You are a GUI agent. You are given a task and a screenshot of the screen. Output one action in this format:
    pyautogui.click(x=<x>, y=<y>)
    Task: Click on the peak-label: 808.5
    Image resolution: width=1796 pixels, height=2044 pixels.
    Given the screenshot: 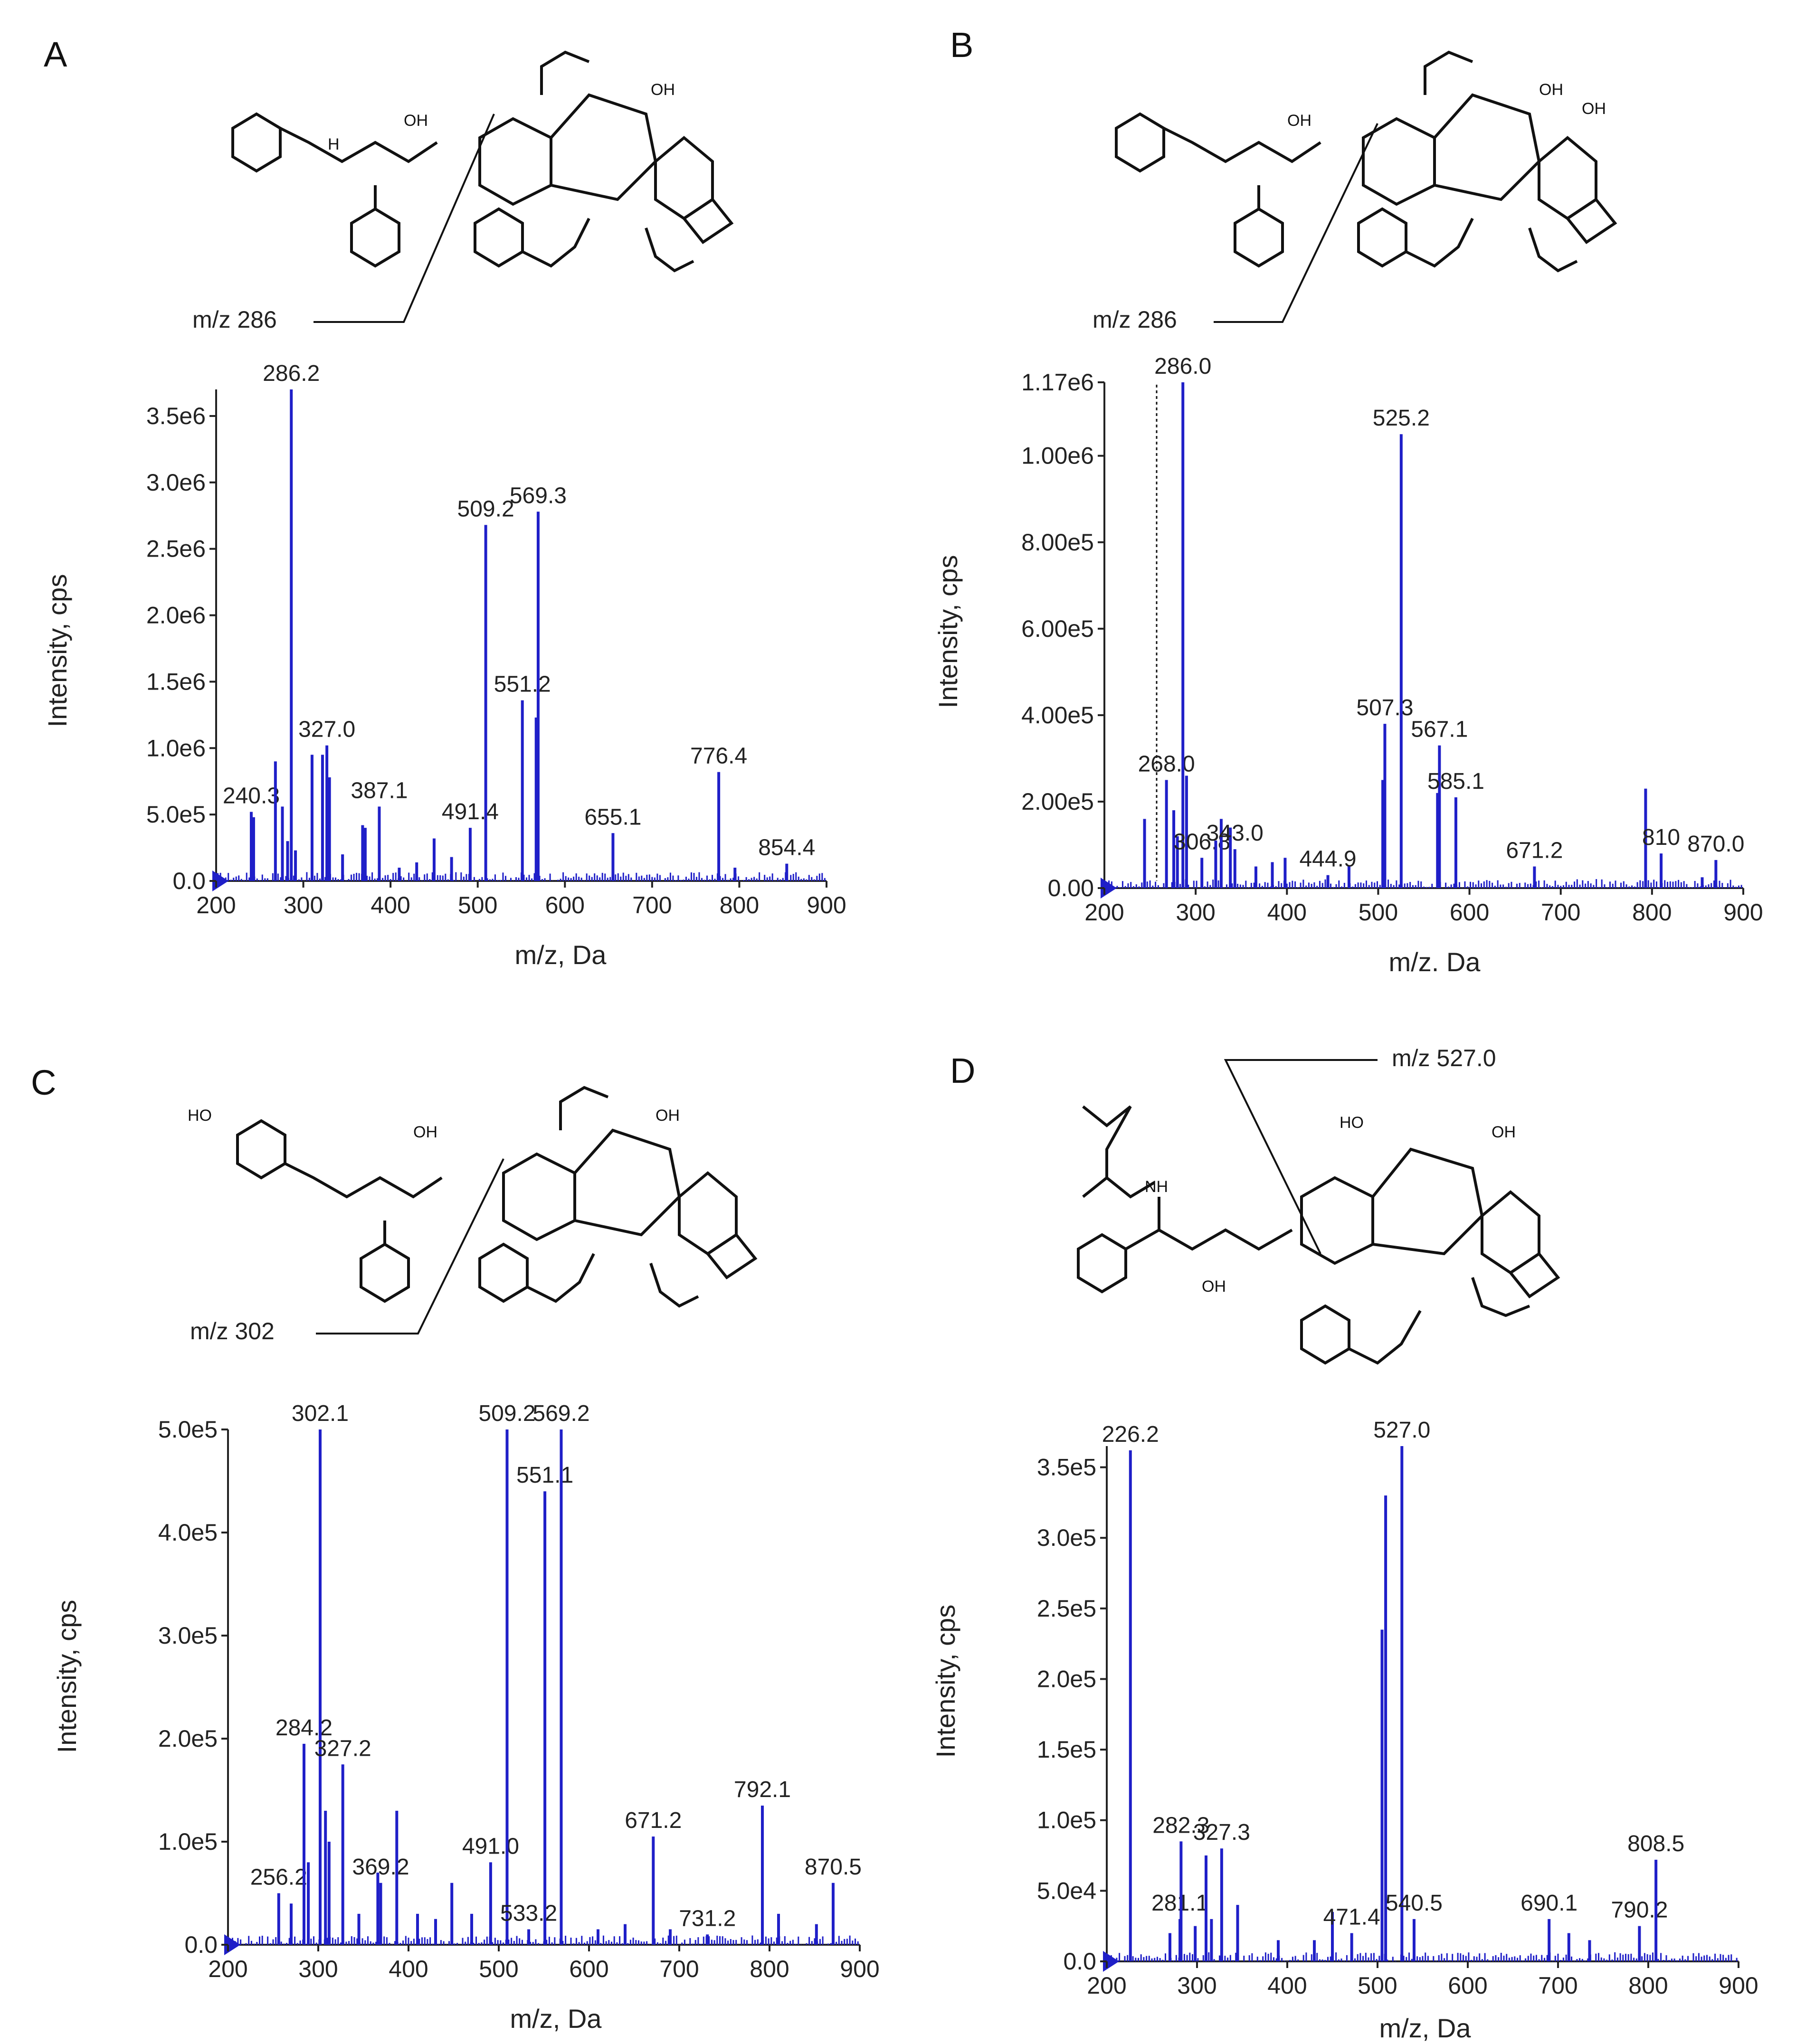 What is the action you would take?
    pyautogui.click(x=1655, y=1843)
    